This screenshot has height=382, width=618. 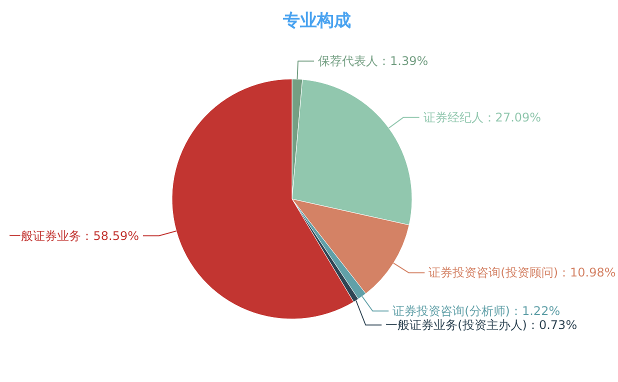 What do you see at coordinates (74, 235) in the screenshot?
I see `slice-label: 一般证券业务：58.59%` at bounding box center [74, 235].